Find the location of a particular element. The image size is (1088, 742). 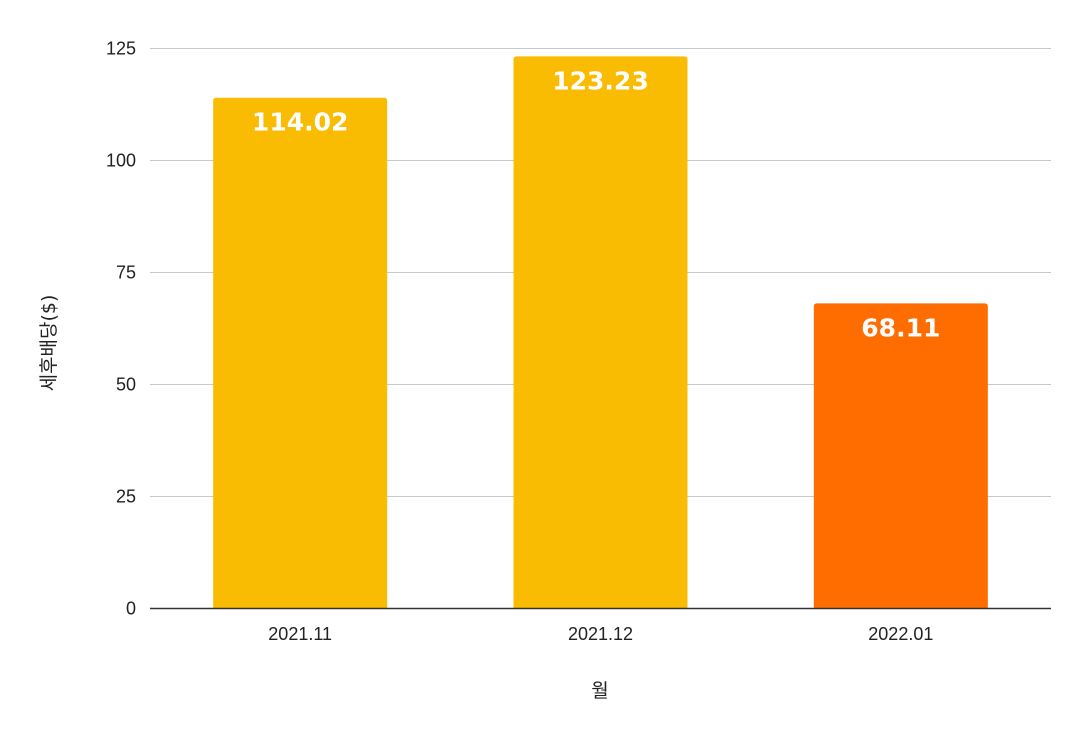

y-tick-label: 100 is located at coordinates (121, 161).